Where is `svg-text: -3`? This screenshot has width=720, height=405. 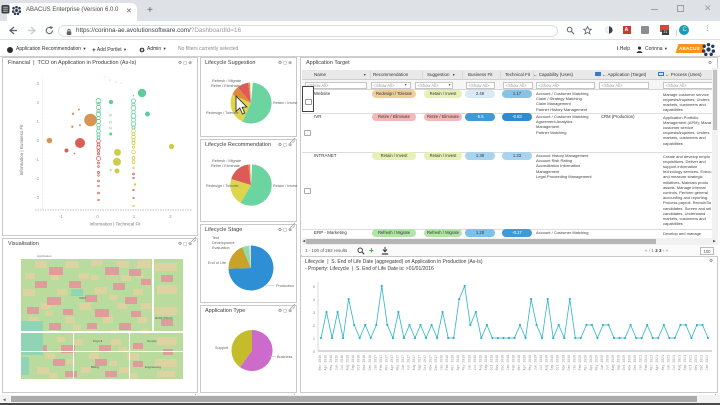 svg-text: -3 is located at coordinates (37, 197).